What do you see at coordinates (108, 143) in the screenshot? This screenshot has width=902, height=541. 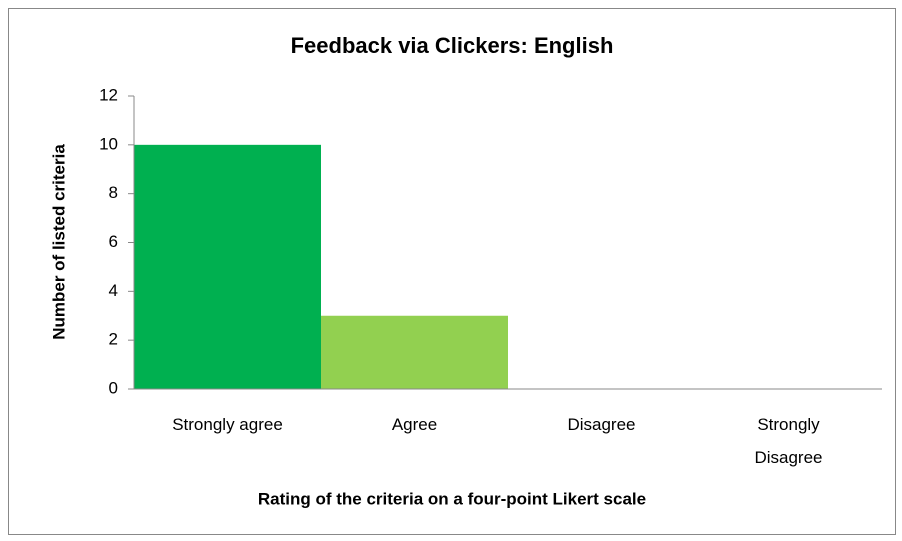 I see `y-tick-label: 10` at bounding box center [108, 143].